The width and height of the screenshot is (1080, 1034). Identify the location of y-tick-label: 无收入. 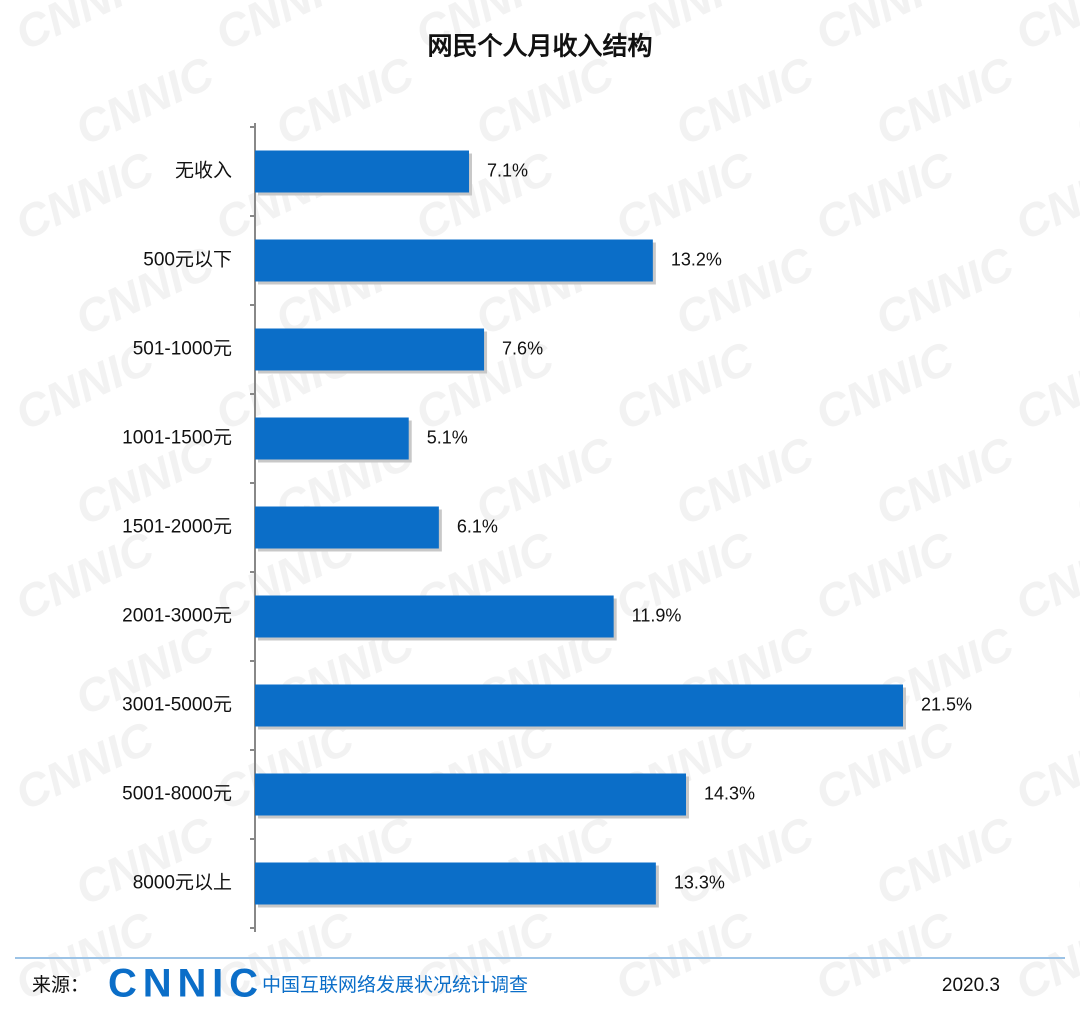
(203, 171).